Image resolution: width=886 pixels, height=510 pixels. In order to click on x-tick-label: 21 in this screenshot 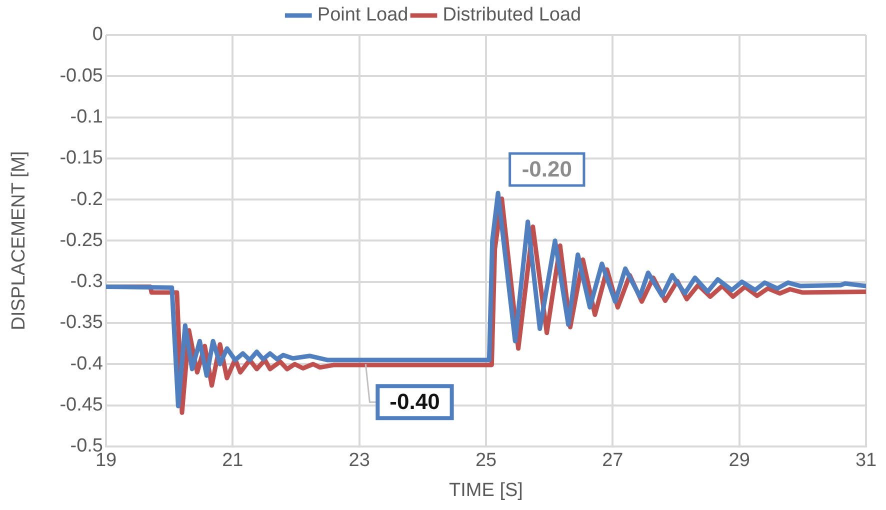, I will do `click(233, 461)`.